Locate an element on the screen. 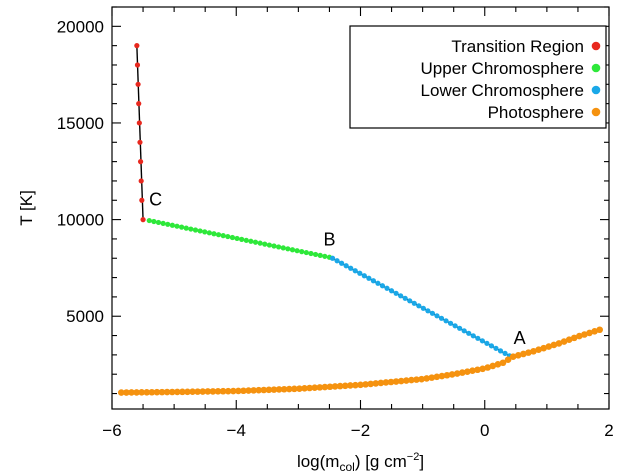  legend-marker is located at coordinates (596, 90).